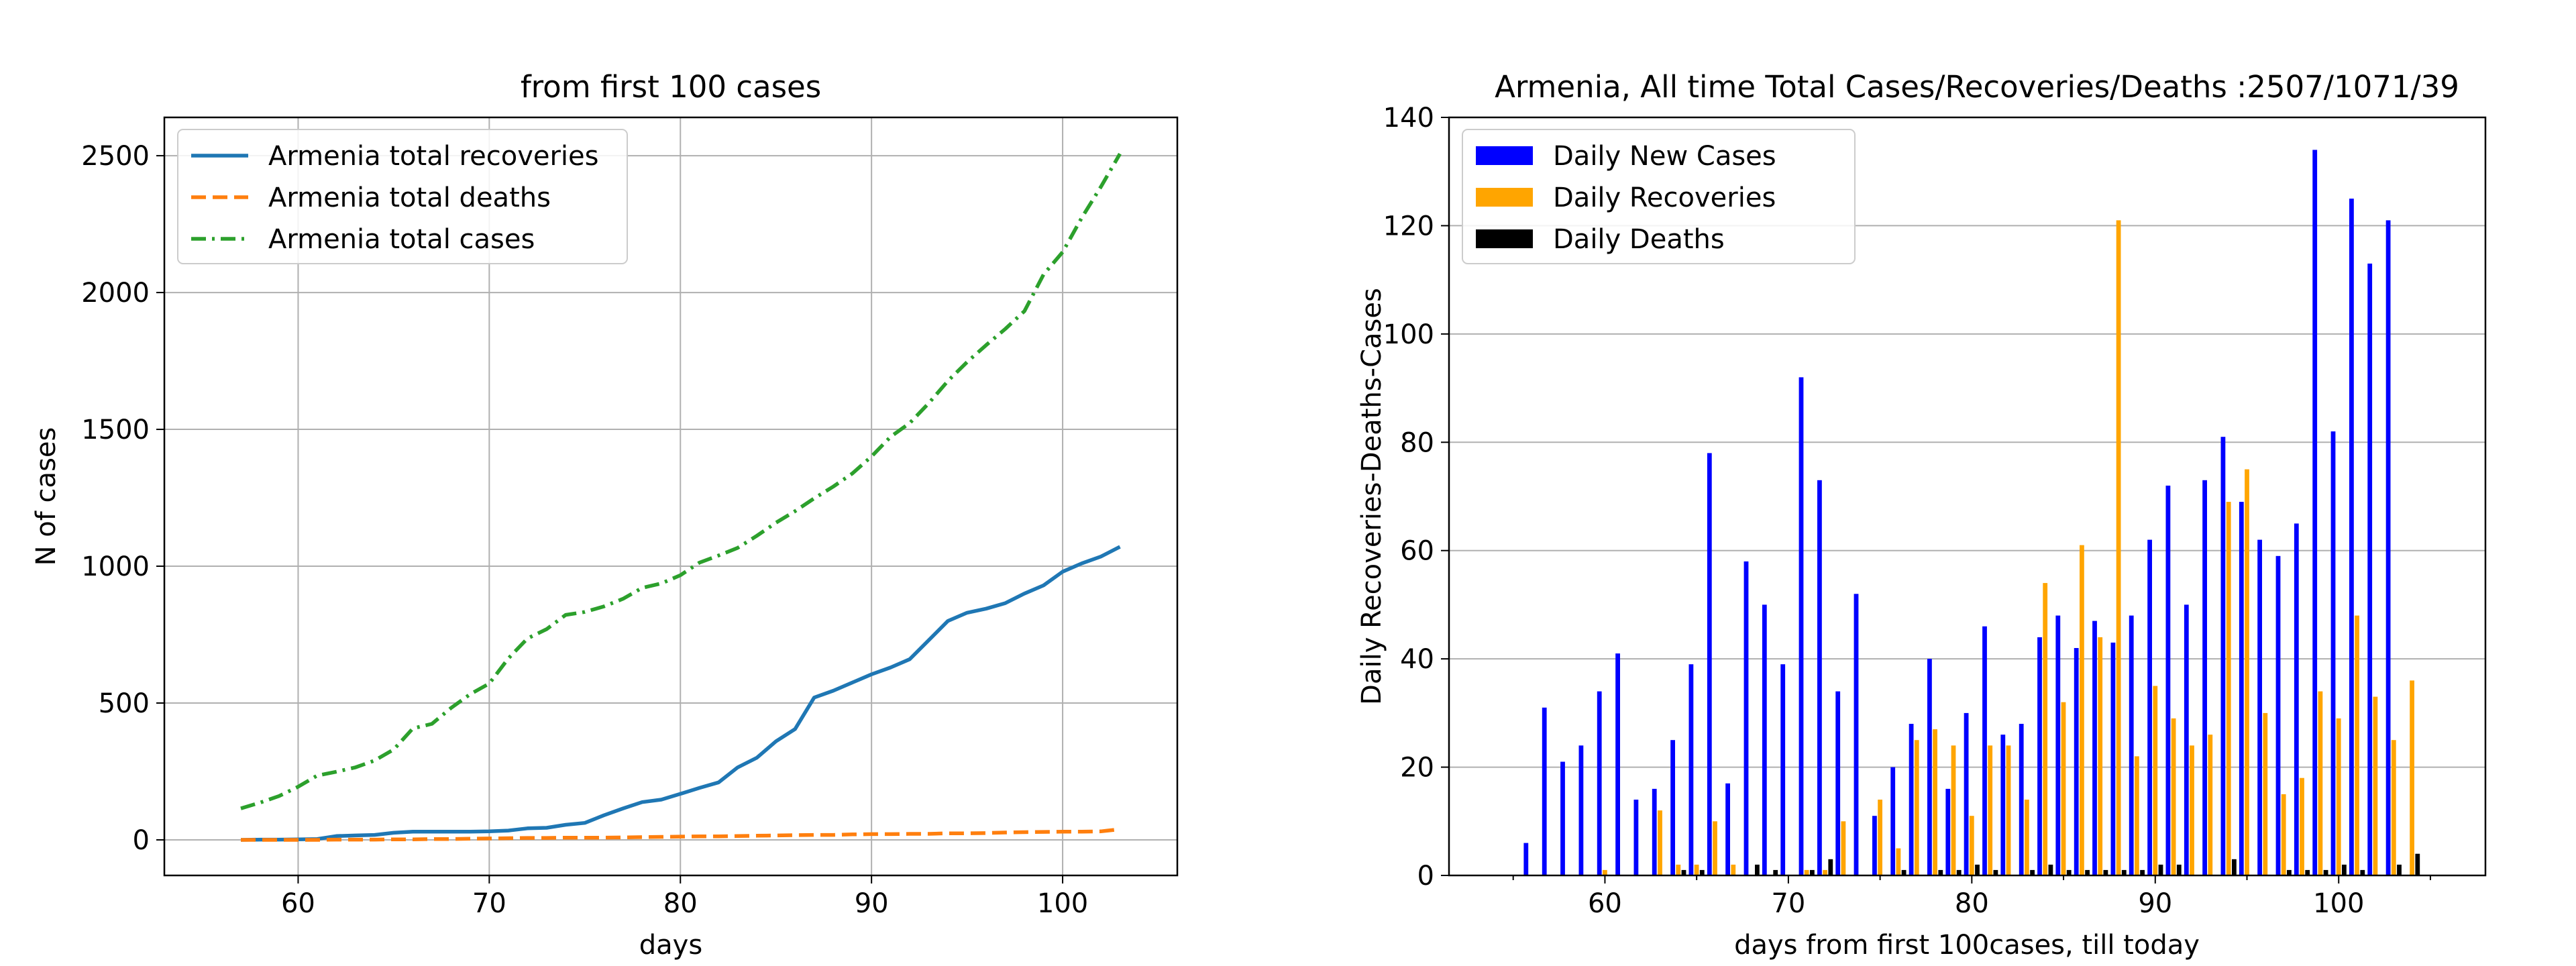 The width and height of the screenshot is (2576, 966). Describe the element at coordinates (124, 703) in the screenshot. I see `y-tick-label: 500` at that location.